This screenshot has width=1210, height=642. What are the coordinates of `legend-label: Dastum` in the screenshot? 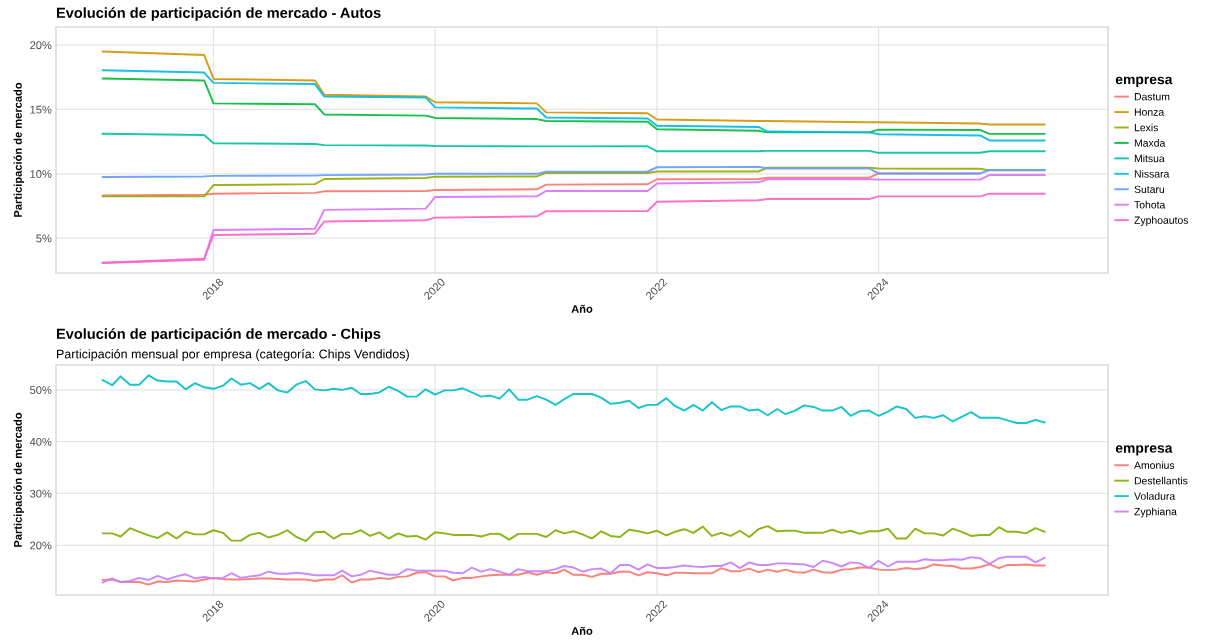 It's located at (1152, 97).